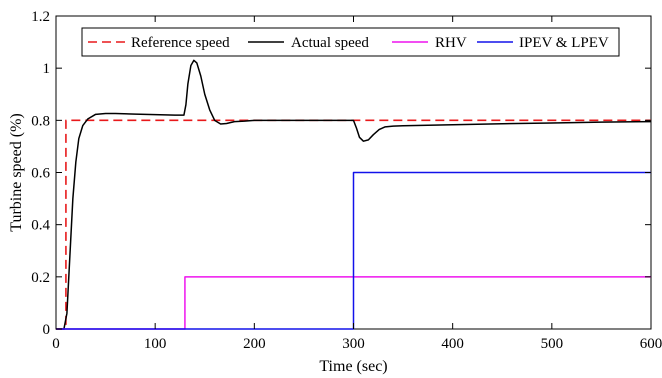 This screenshot has height=378, width=662. I want to click on y-axis-label: Turbine speed (%), so click(16, 172).